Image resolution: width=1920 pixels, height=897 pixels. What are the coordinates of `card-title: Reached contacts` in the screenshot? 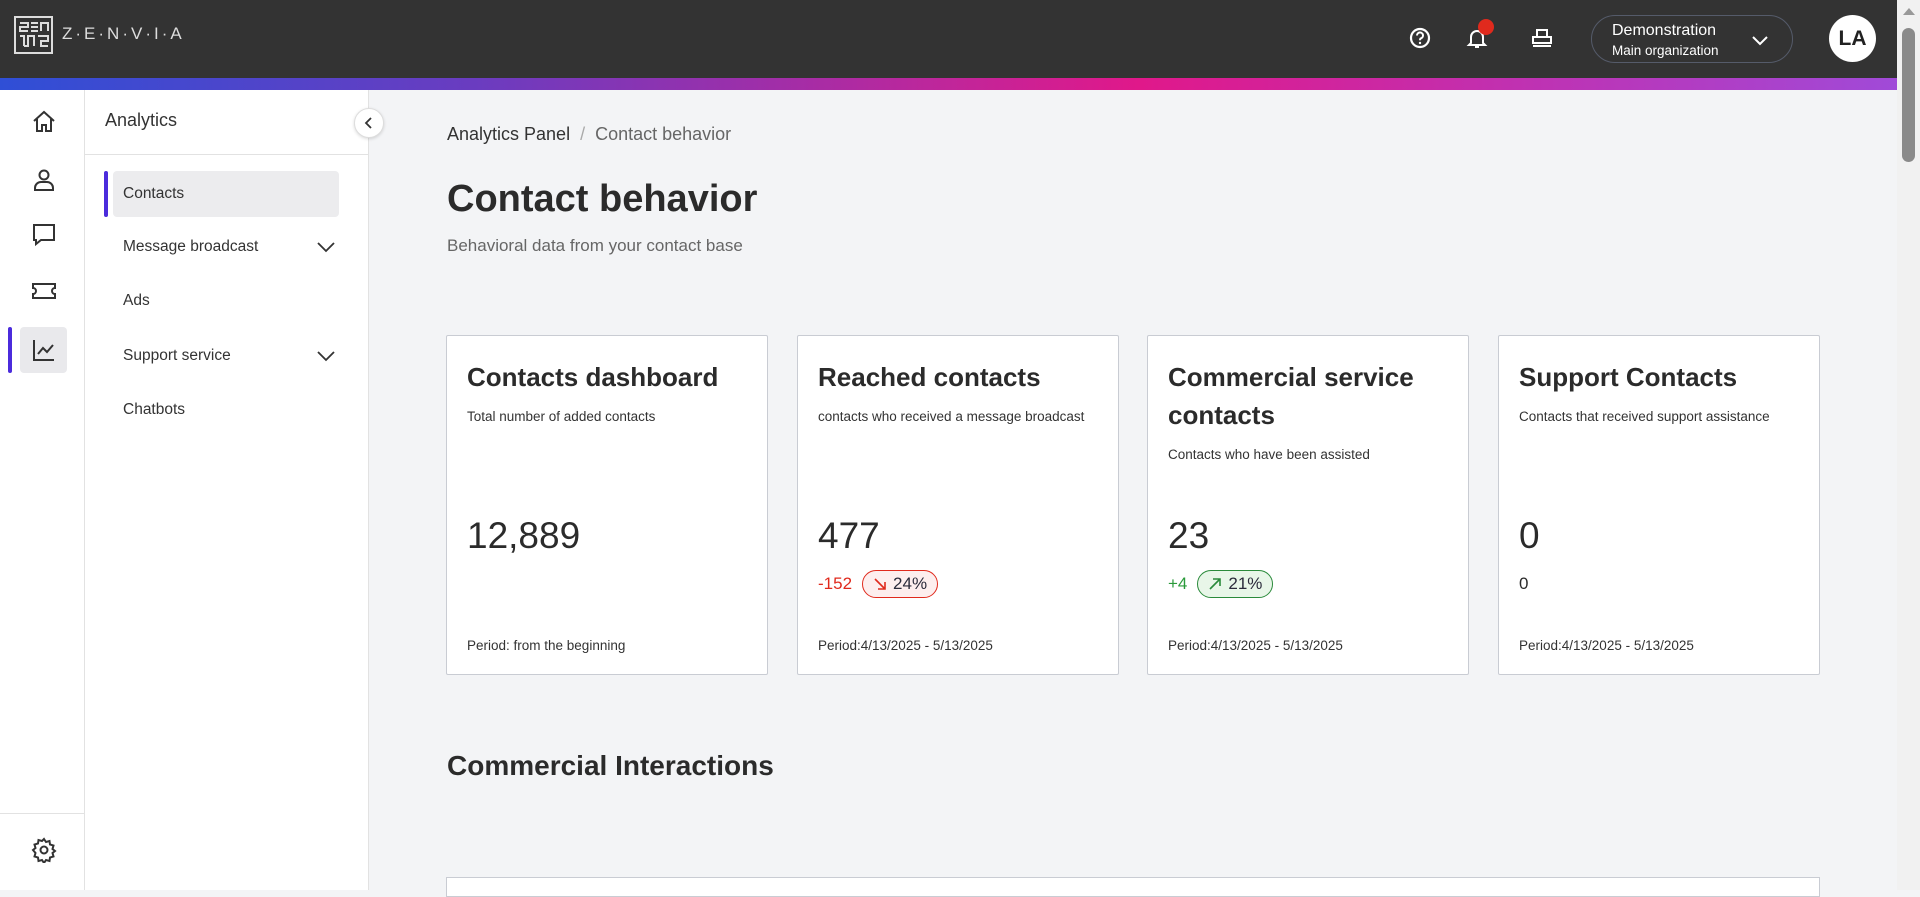 It's located at (929, 377).